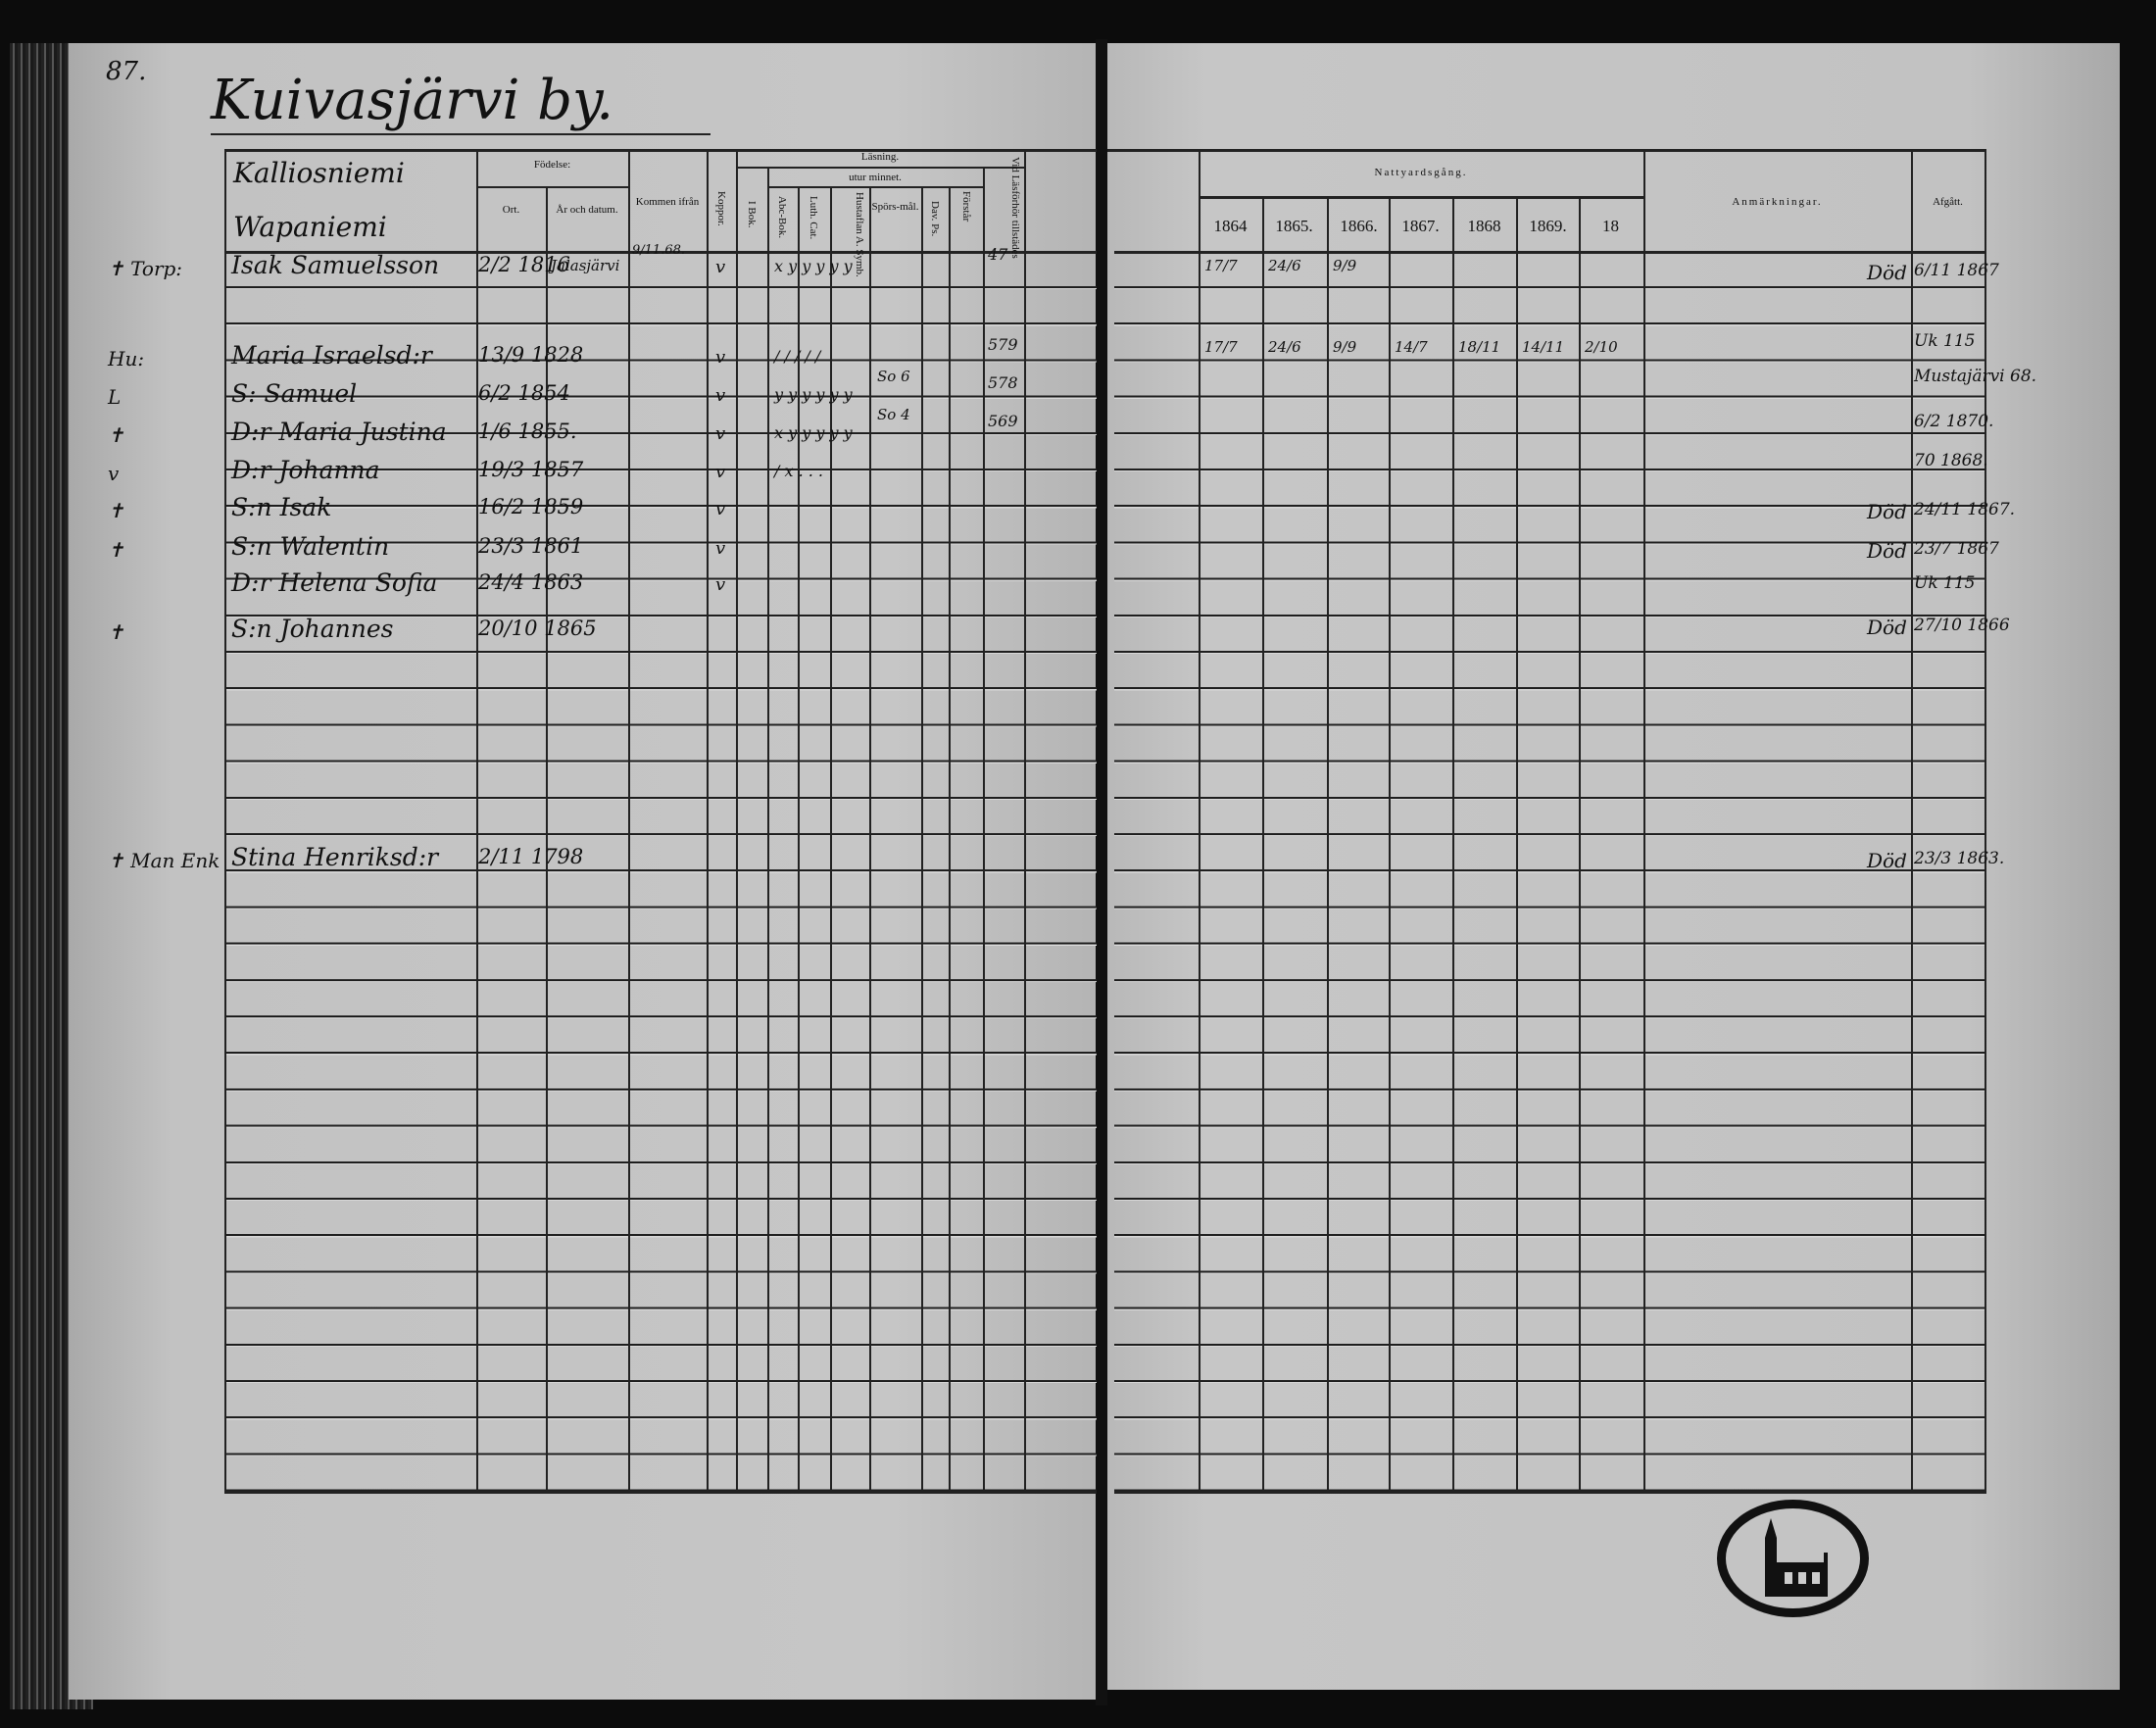 Image resolution: width=2156 pixels, height=1728 pixels. Describe the element at coordinates (1965, 509) in the screenshot. I see `departure-note: 24/11 1867.` at that location.